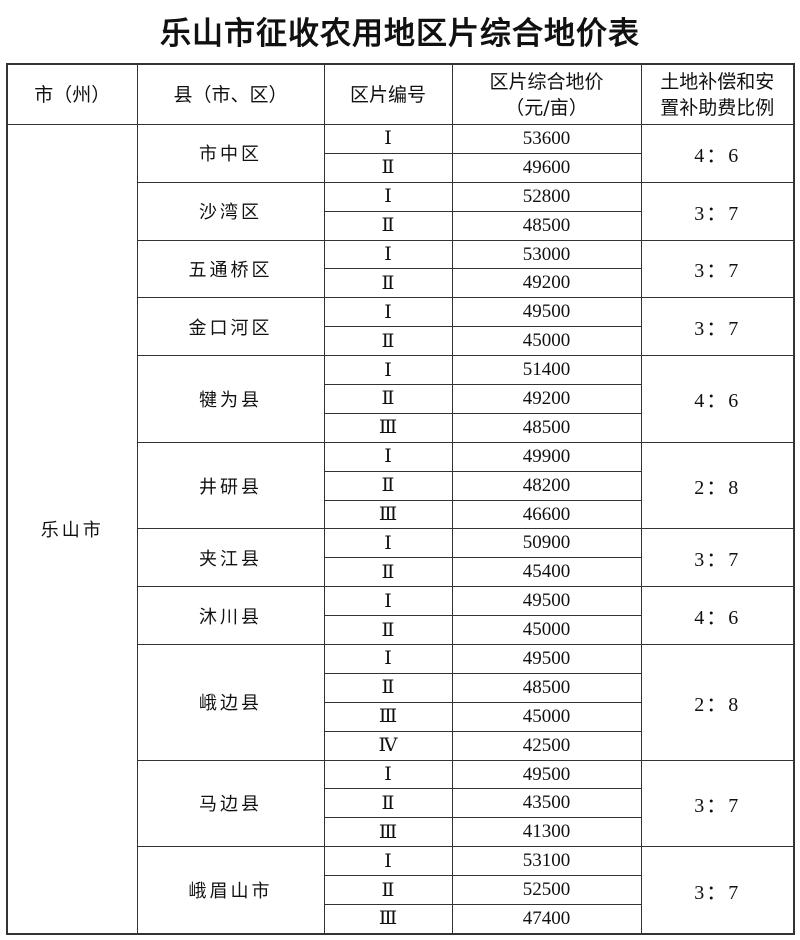  What do you see at coordinates (546, 543) in the screenshot?
I see `price-cell: 50900` at bounding box center [546, 543].